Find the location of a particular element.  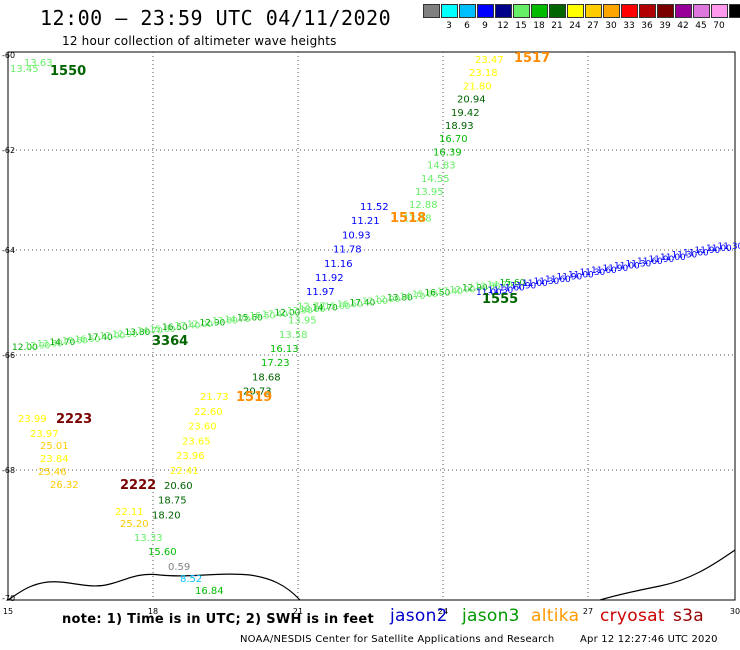

swh-value-label: 14.55 is located at coordinates (435, 179).